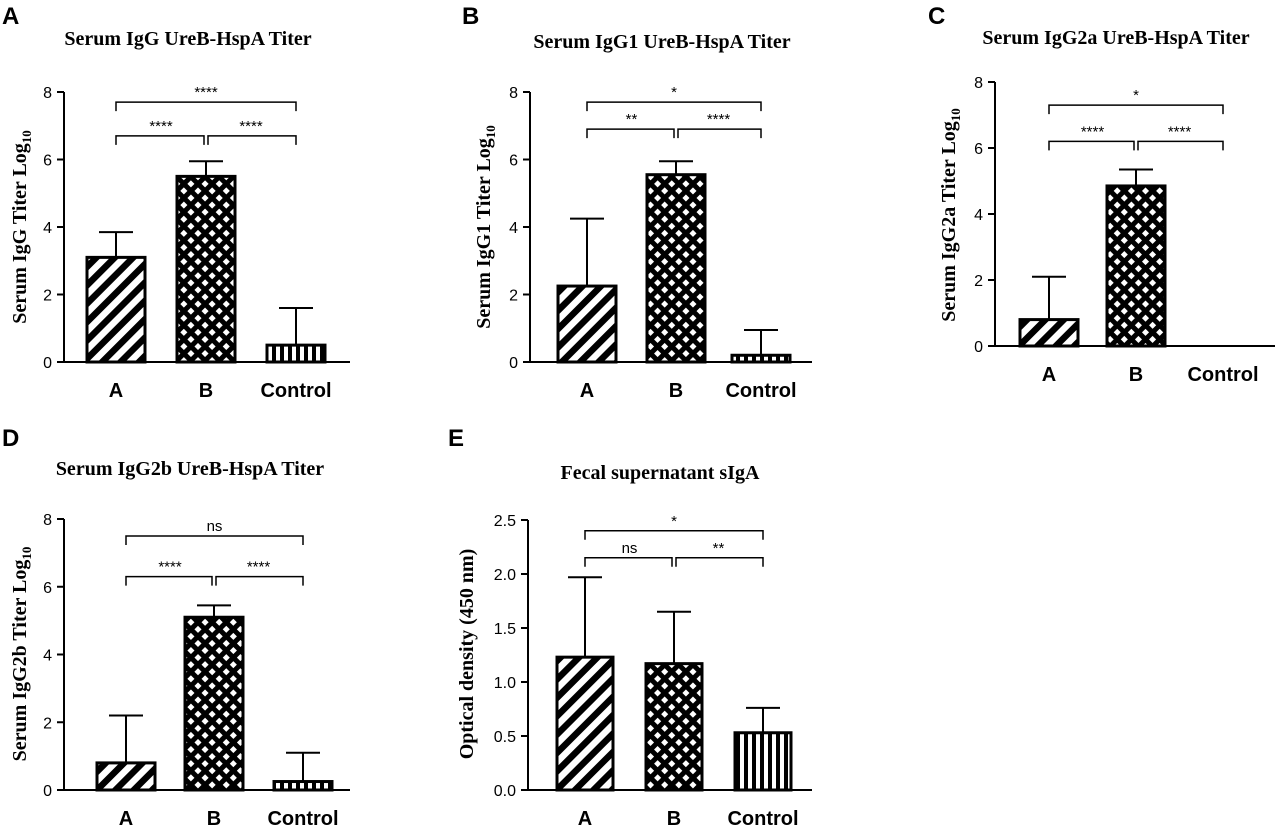 The height and width of the screenshot is (825, 1284). Describe the element at coordinates (10, 16) in the screenshot. I see `panel-letter: A` at that location.